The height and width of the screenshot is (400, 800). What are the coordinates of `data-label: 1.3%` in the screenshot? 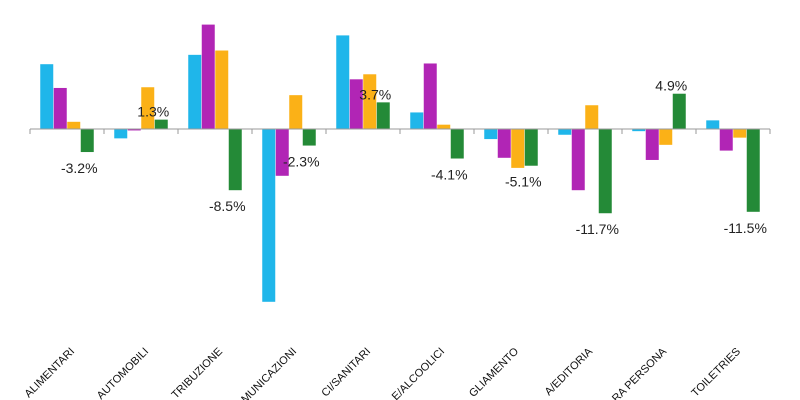 It's located at (153, 112).